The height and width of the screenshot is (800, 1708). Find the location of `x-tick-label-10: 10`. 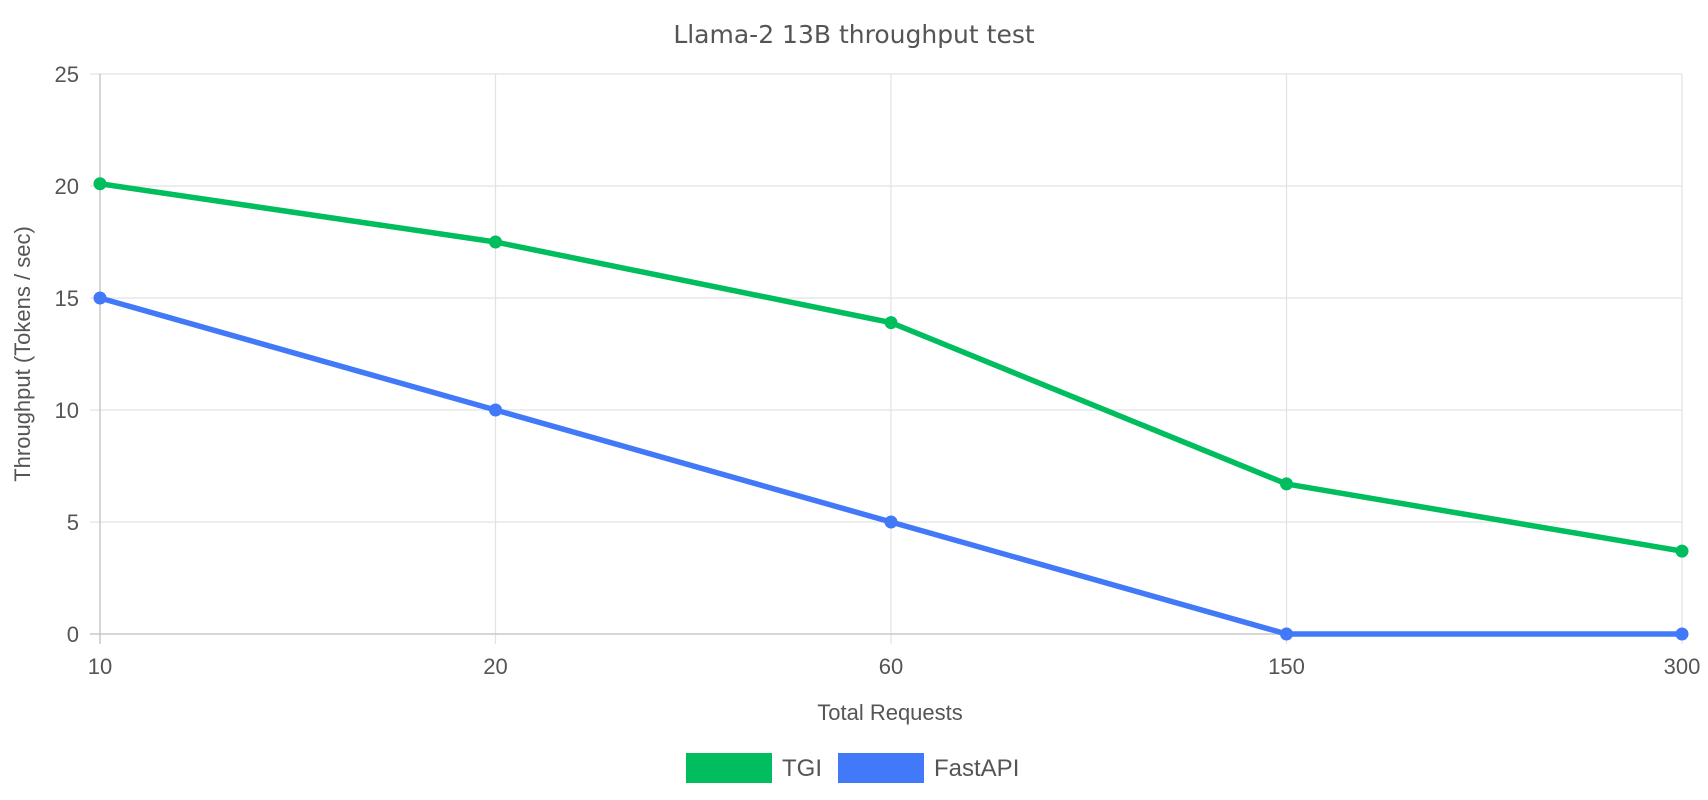

x-tick-label-10: 10 is located at coordinates (100, 666).